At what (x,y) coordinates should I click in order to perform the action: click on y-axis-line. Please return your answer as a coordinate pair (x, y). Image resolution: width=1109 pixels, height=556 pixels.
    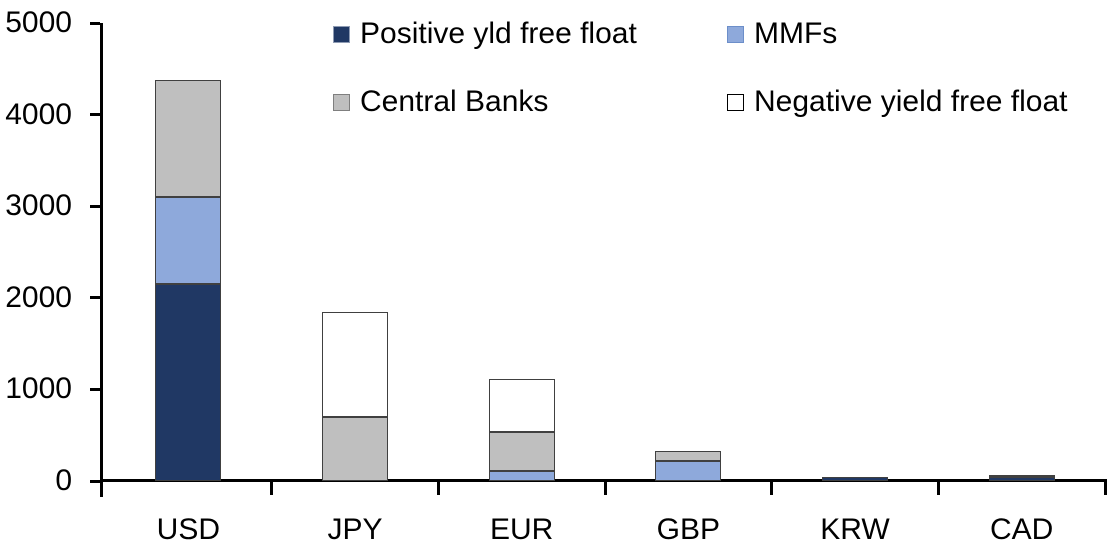
    Looking at the image, I should click on (101, 260).